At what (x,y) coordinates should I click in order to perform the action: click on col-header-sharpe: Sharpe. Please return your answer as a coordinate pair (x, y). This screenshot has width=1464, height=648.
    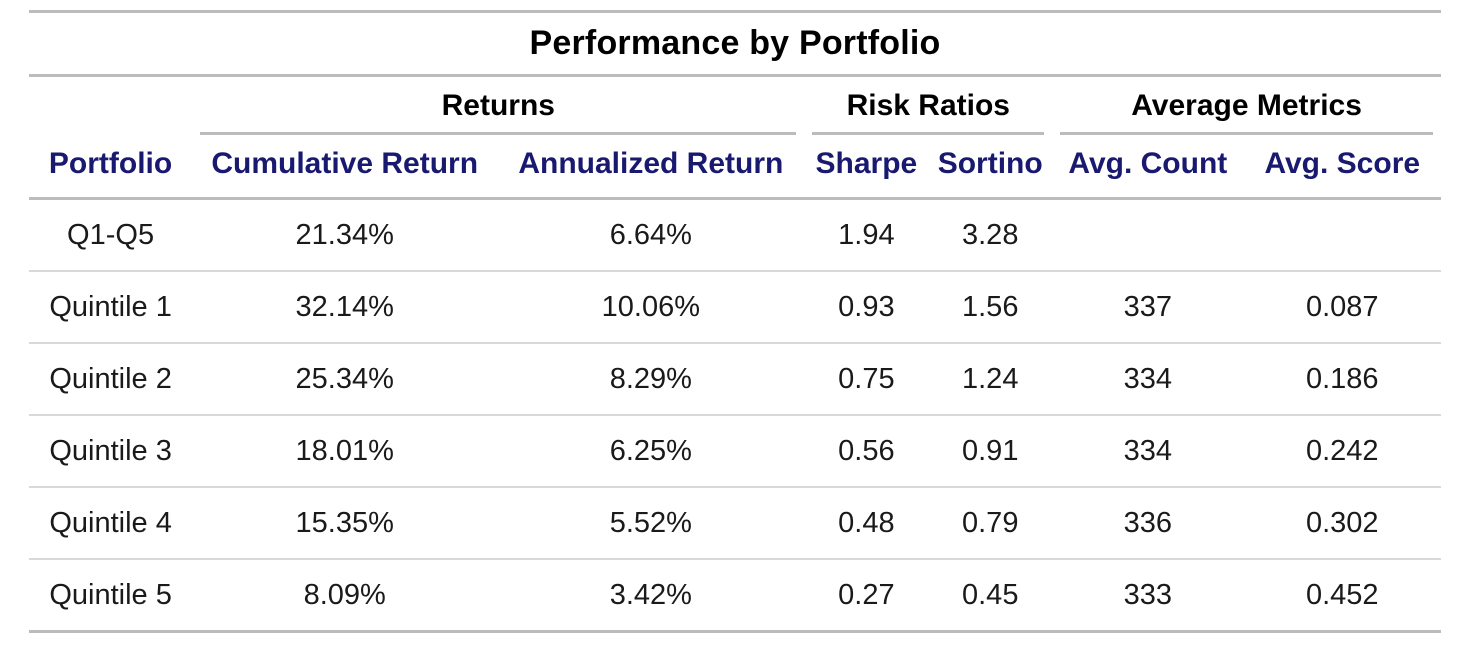
    Looking at the image, I should click on (866, 167).